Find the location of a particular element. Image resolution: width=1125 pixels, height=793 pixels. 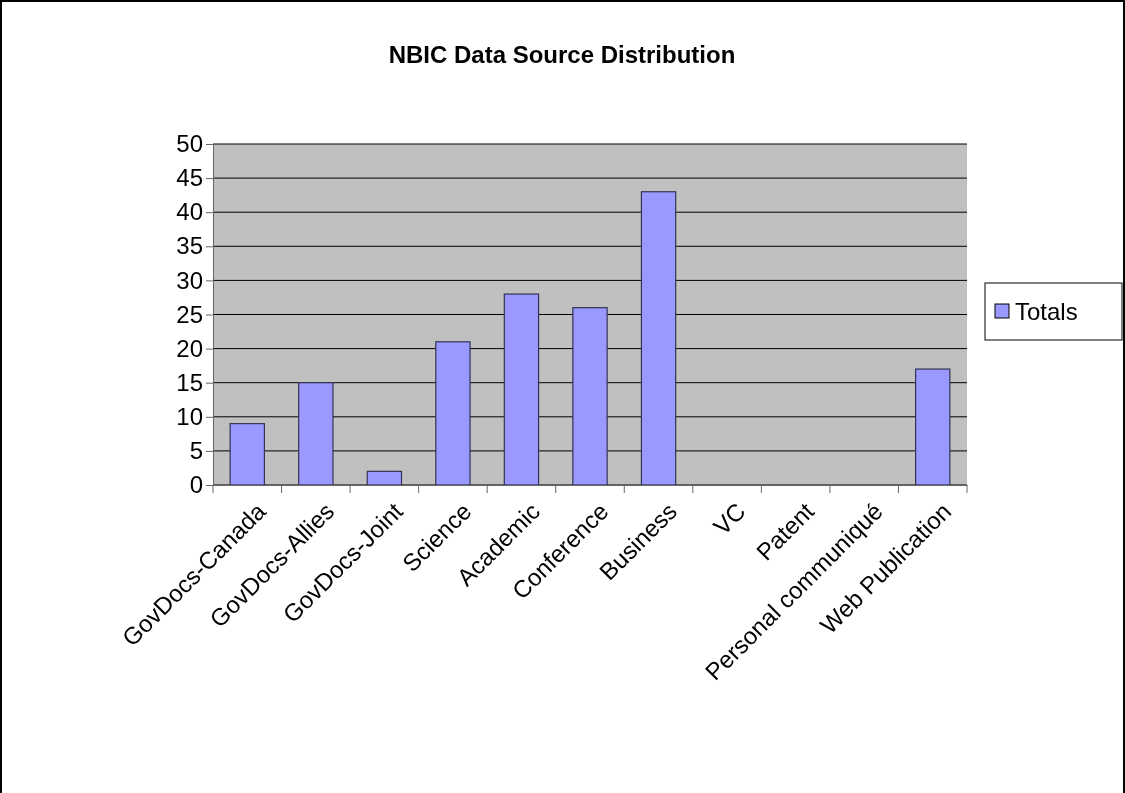

y-tick-label: 5 is located at coordinates (196, 451).